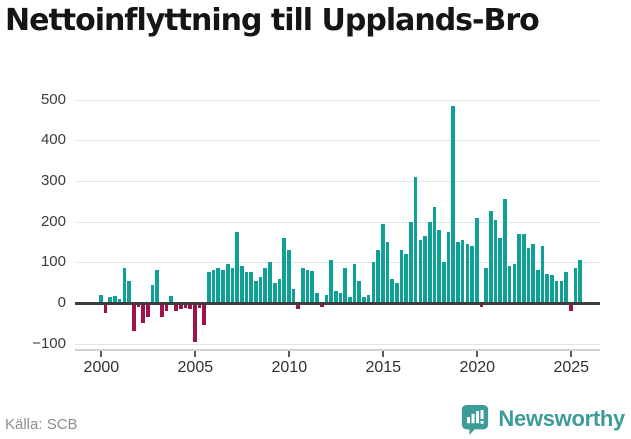 The height and width of the screenshot is (439, 631). What do you see at coordinates (383, 367) in the screenshot?
I see `x-tick-label-2015: 2015` at bounding box center [383, 367].